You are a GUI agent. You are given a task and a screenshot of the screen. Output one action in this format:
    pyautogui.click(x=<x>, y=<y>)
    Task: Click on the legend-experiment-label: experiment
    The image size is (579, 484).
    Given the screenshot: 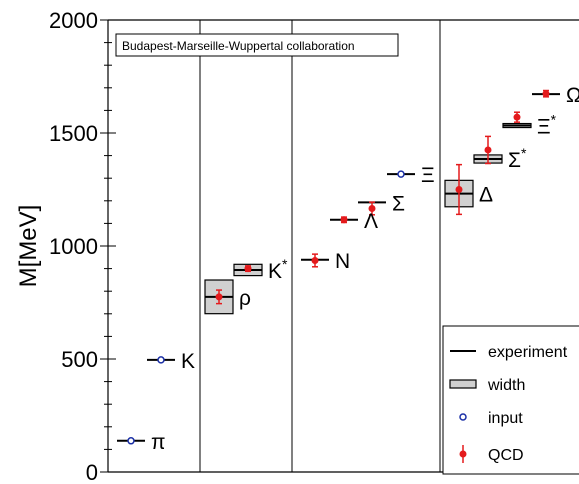 What is the action you would take?
    pyautogui.click(x=528, y=352)
    